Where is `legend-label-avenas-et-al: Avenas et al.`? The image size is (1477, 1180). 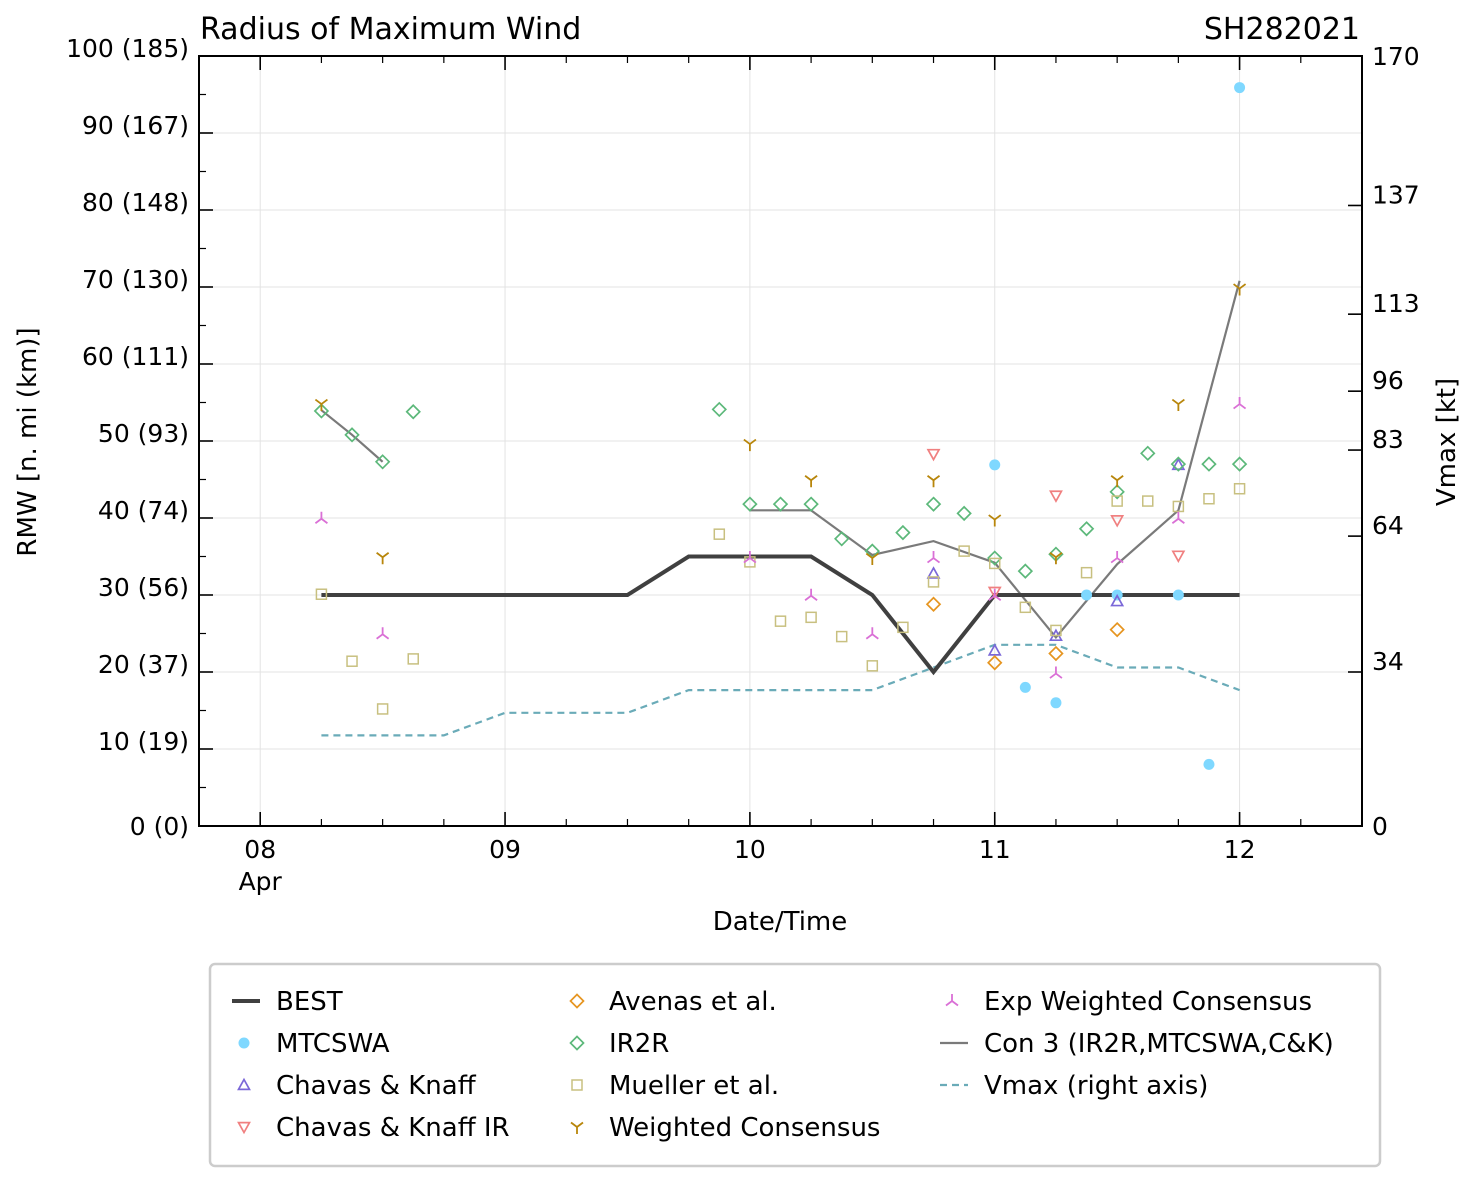
legend-label-avenas-et-al: Avenas et al. is located at coordinates (693, 1002).